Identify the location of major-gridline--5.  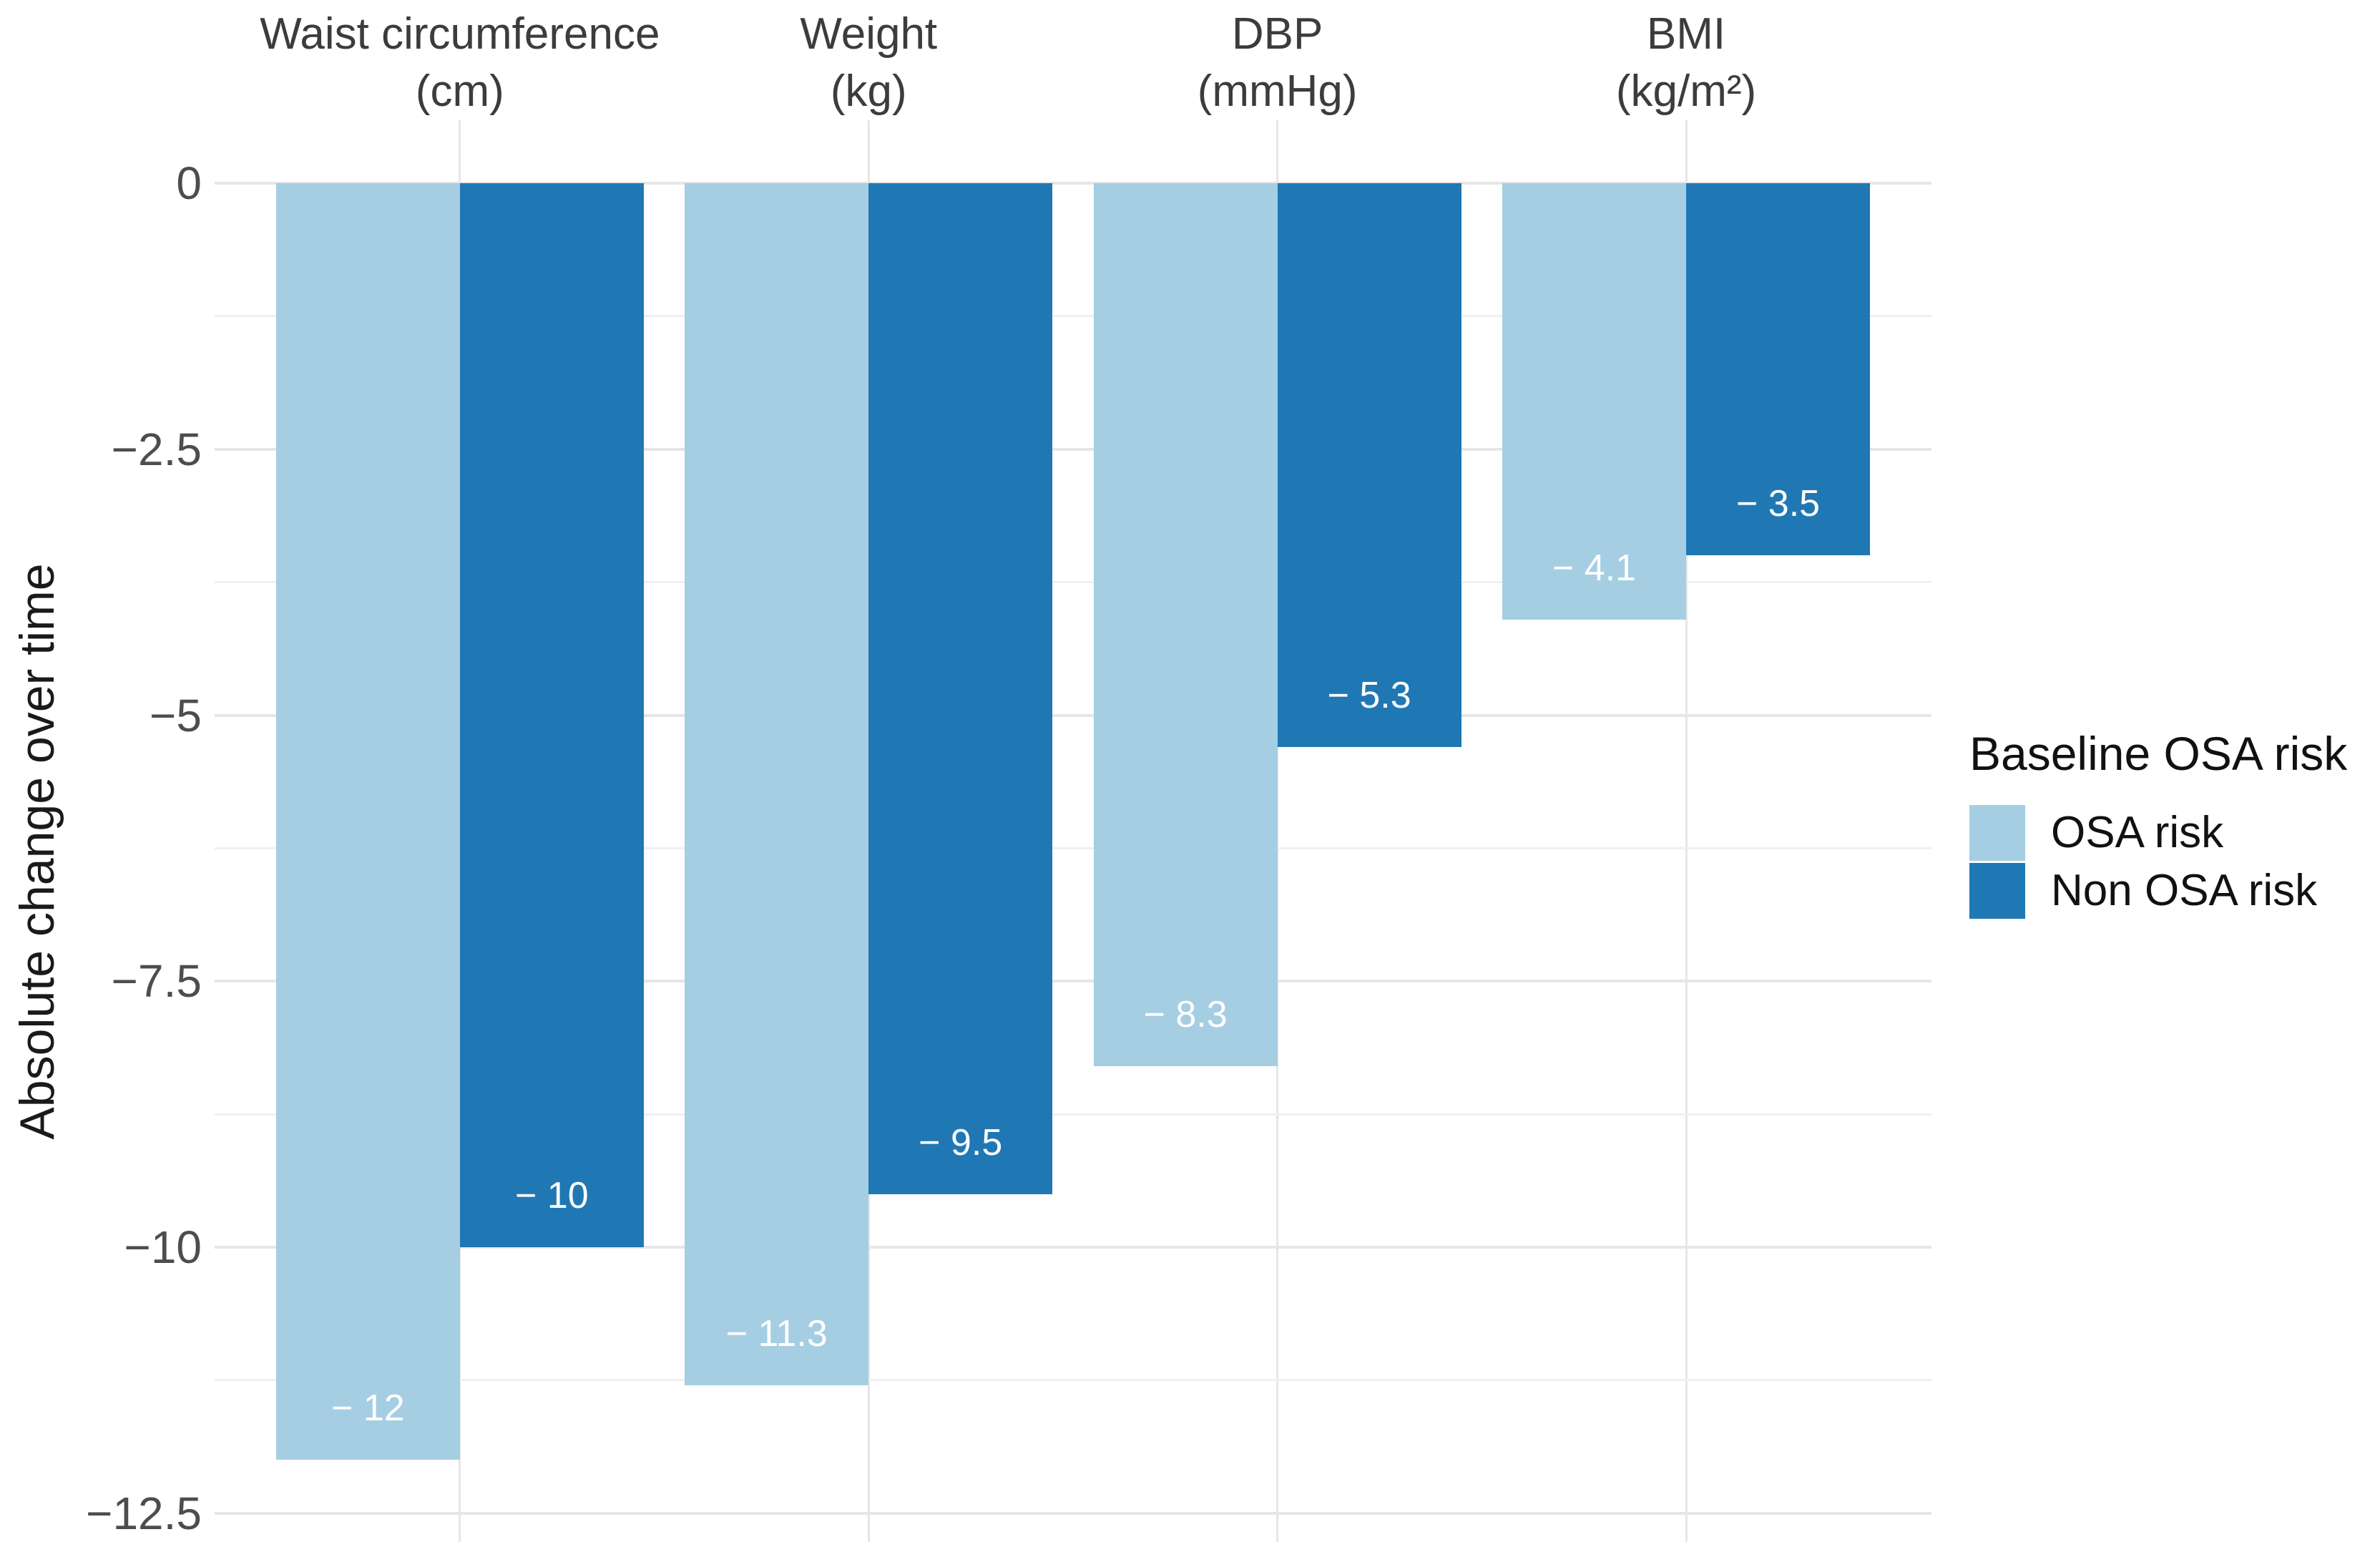
(1073, 715).